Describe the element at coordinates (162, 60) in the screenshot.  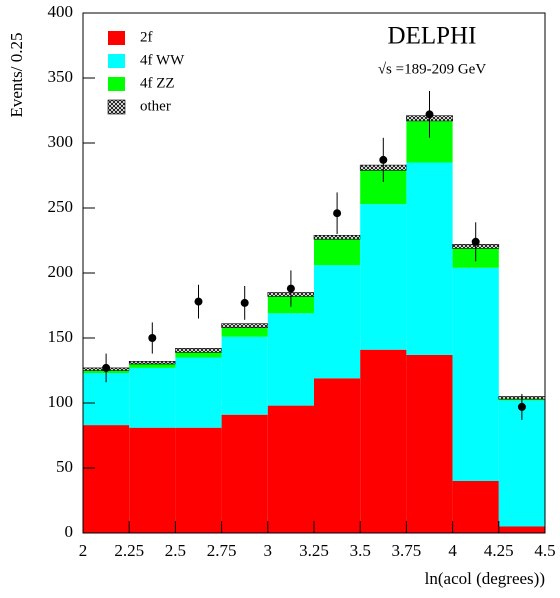
I see `legend-label: 4f WW` at that location.